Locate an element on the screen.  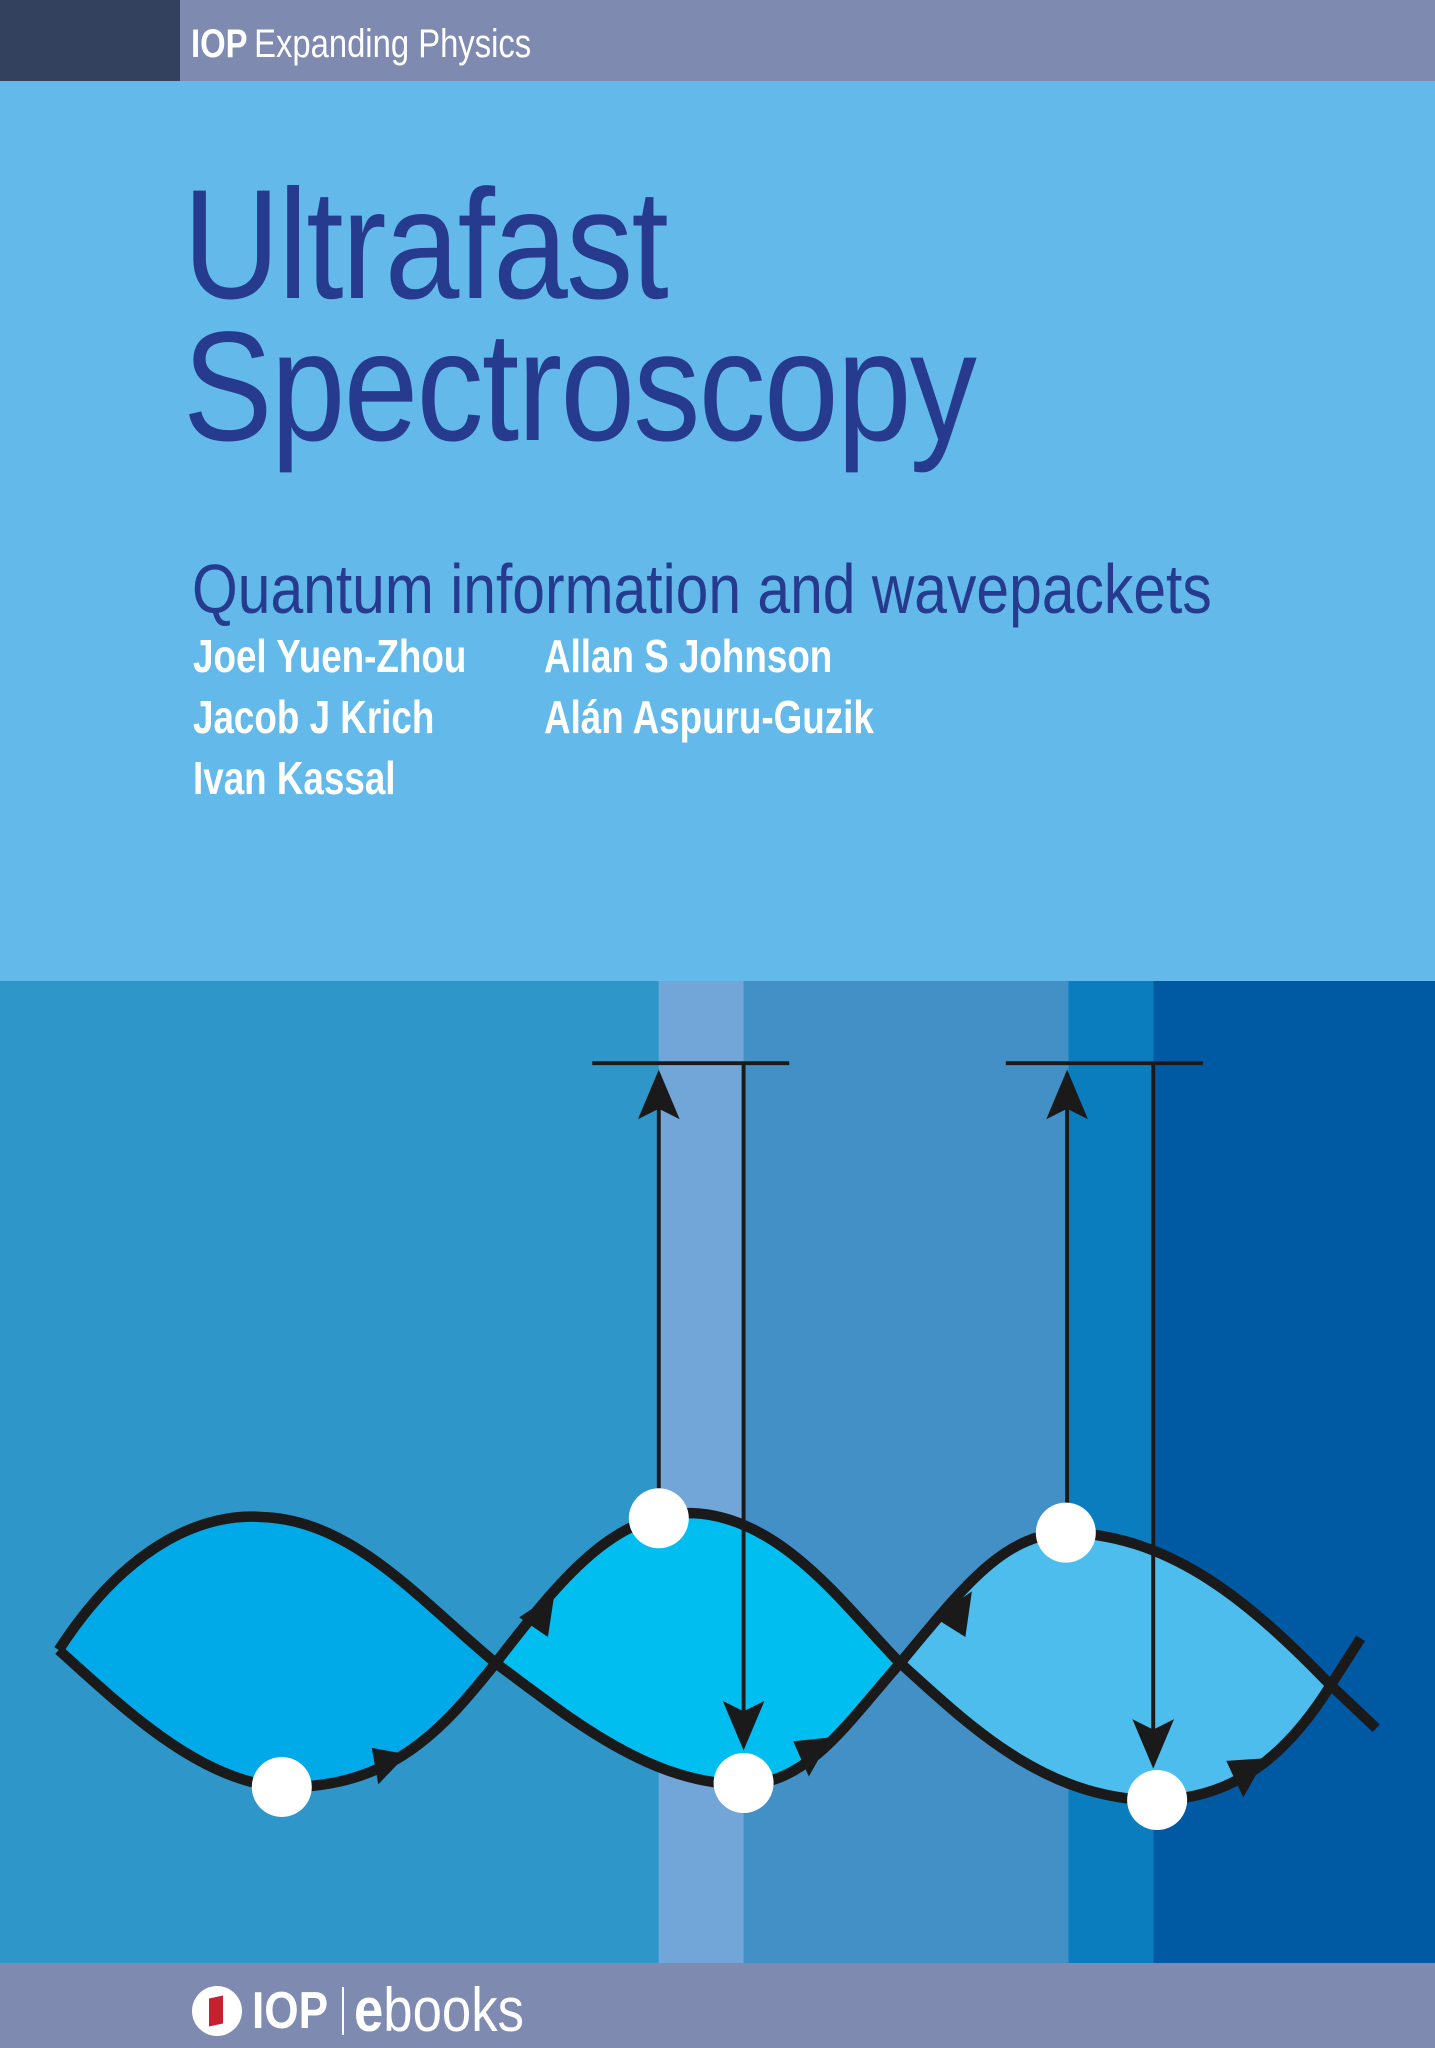
top-bar-dark-block is located at coordinates (90, 40).